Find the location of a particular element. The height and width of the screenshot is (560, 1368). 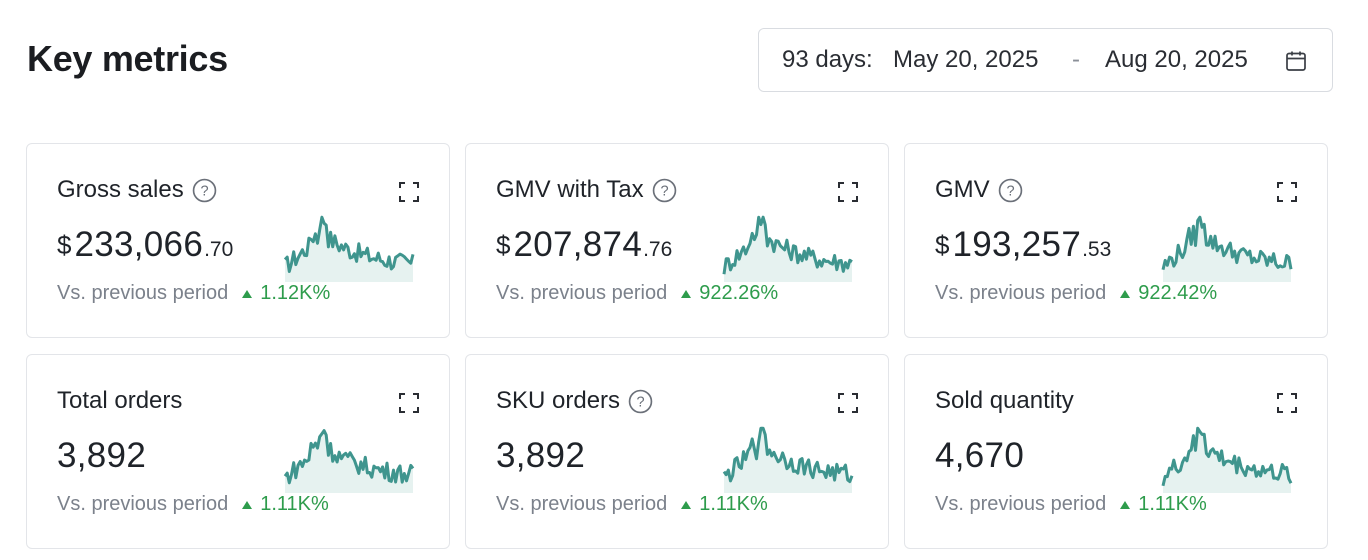

date-range-days: 93 days: is located at coordinates (827, 59).